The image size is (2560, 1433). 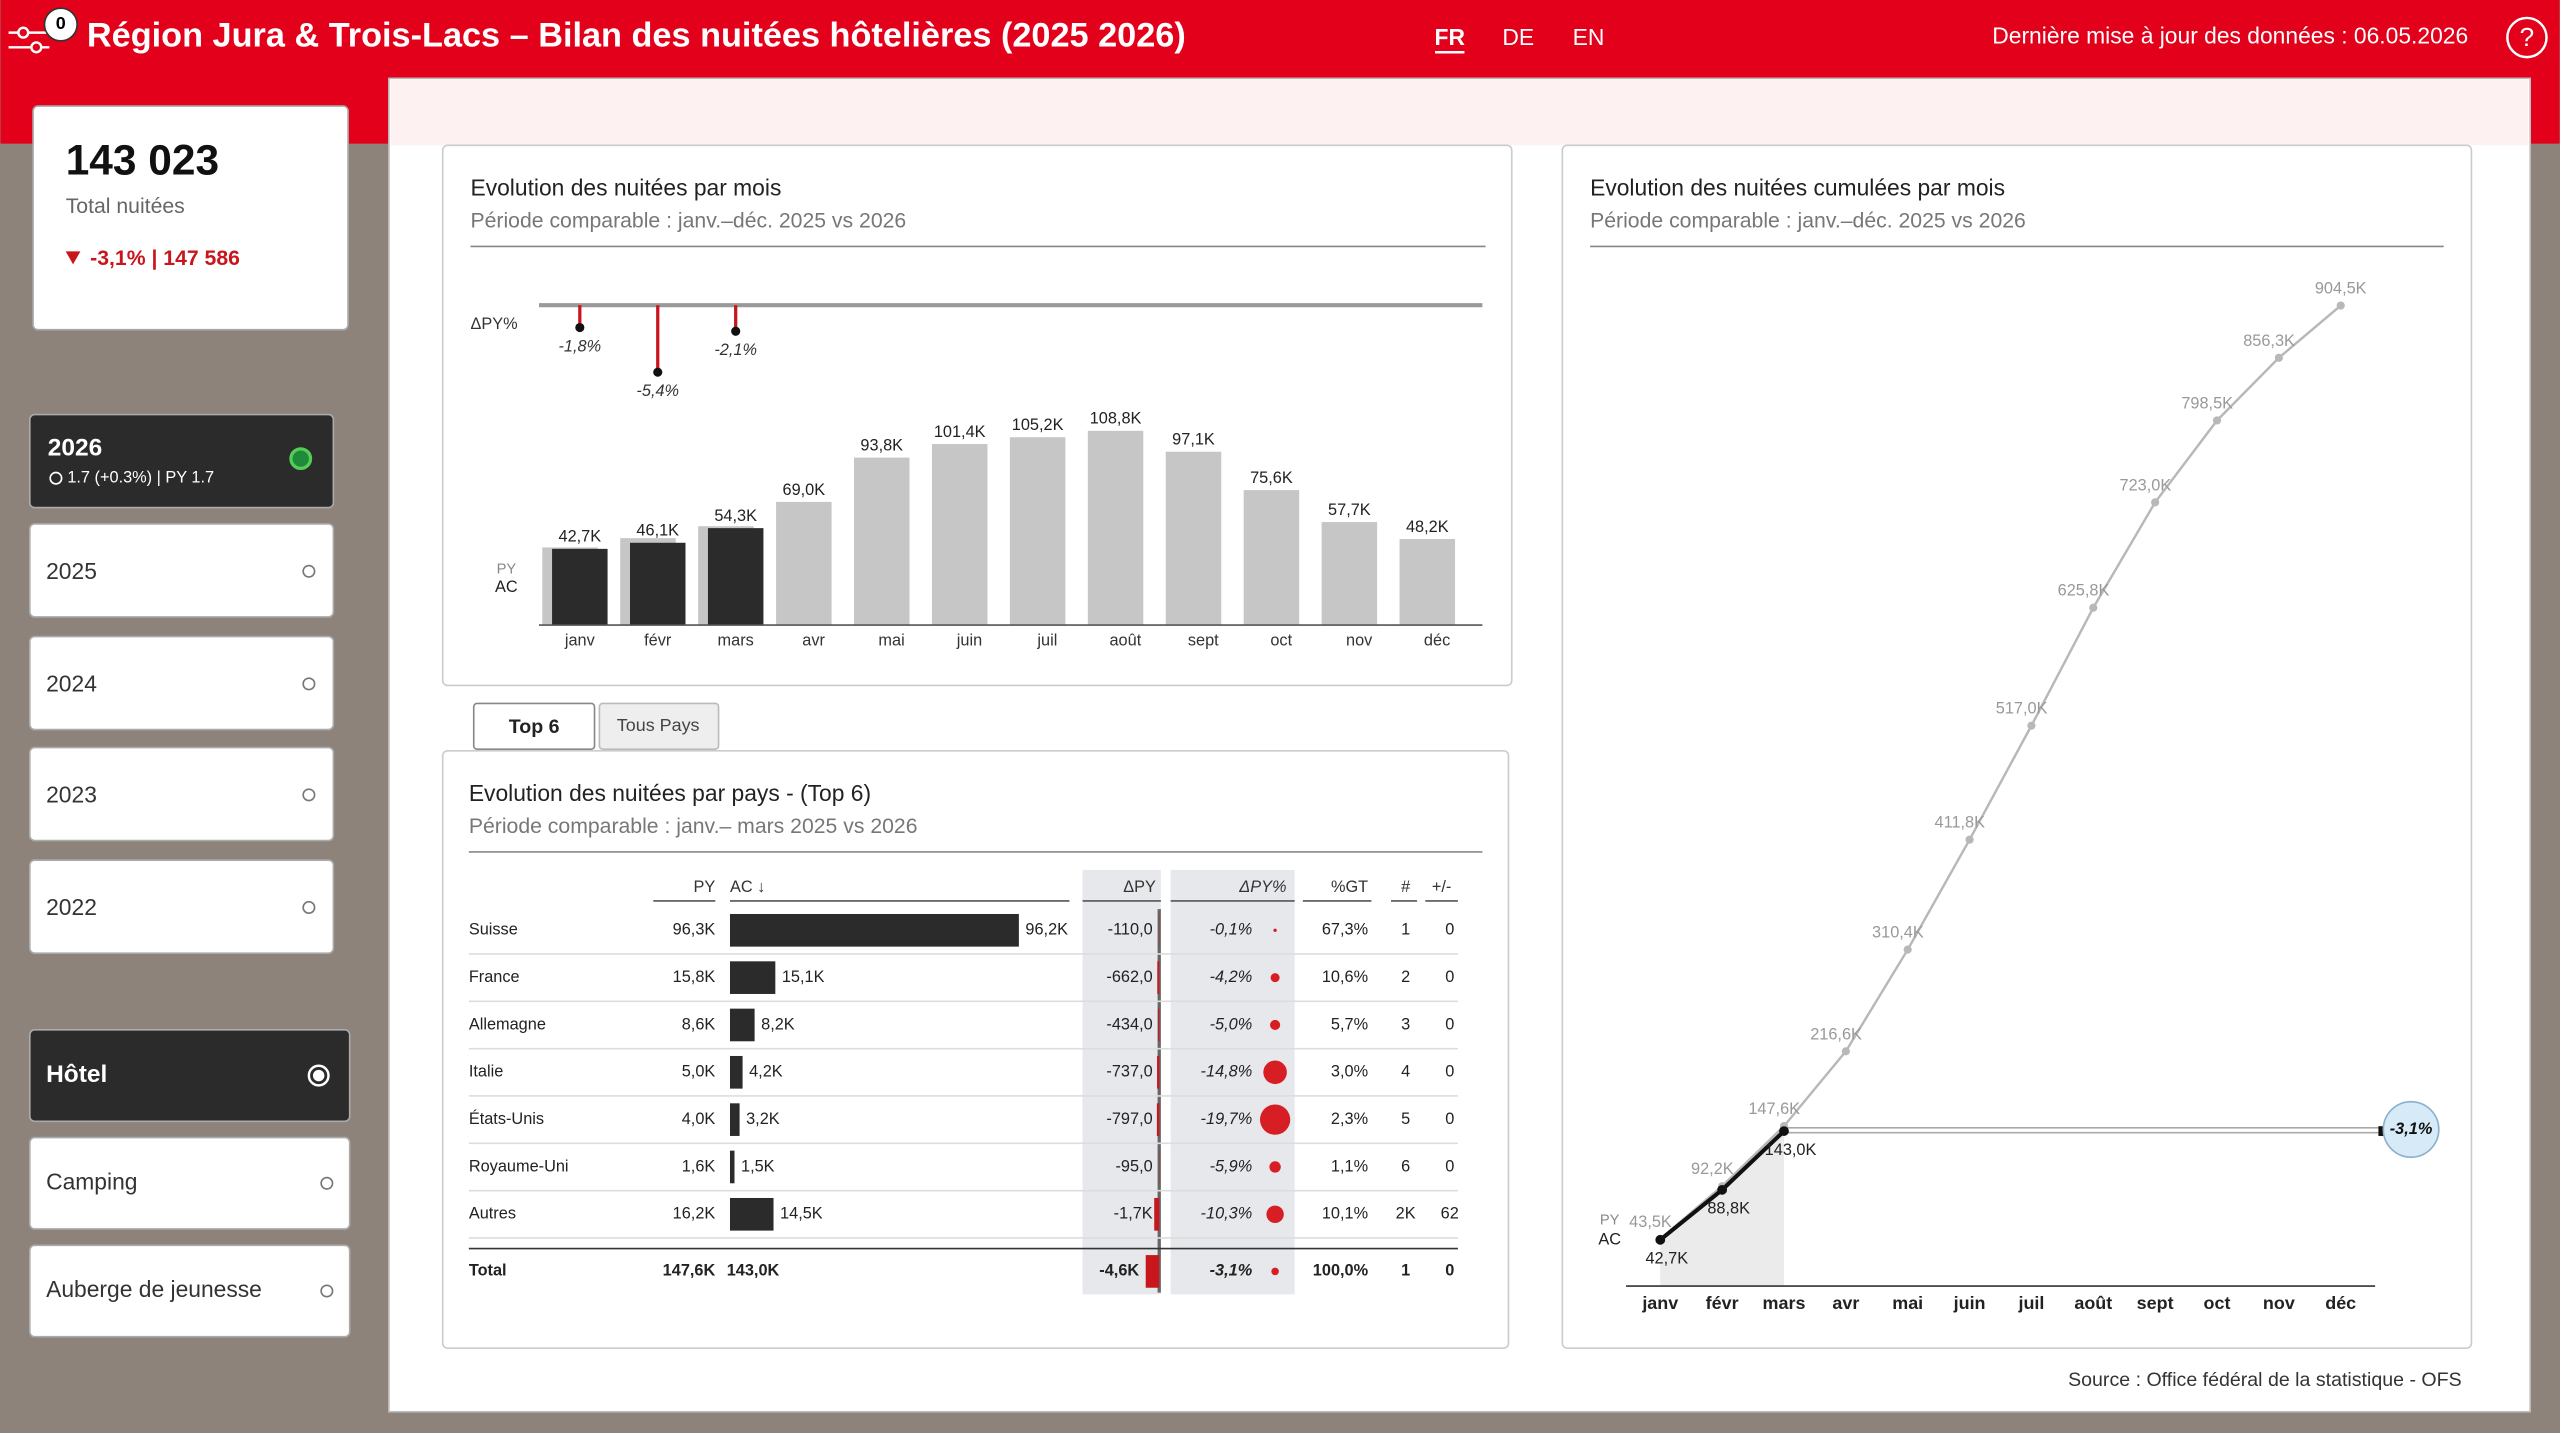 What do you see at coordinates (1722, 1303) in the screenshot?
I see `x-tick-label: févr` at bounding box center [1722, 1303].